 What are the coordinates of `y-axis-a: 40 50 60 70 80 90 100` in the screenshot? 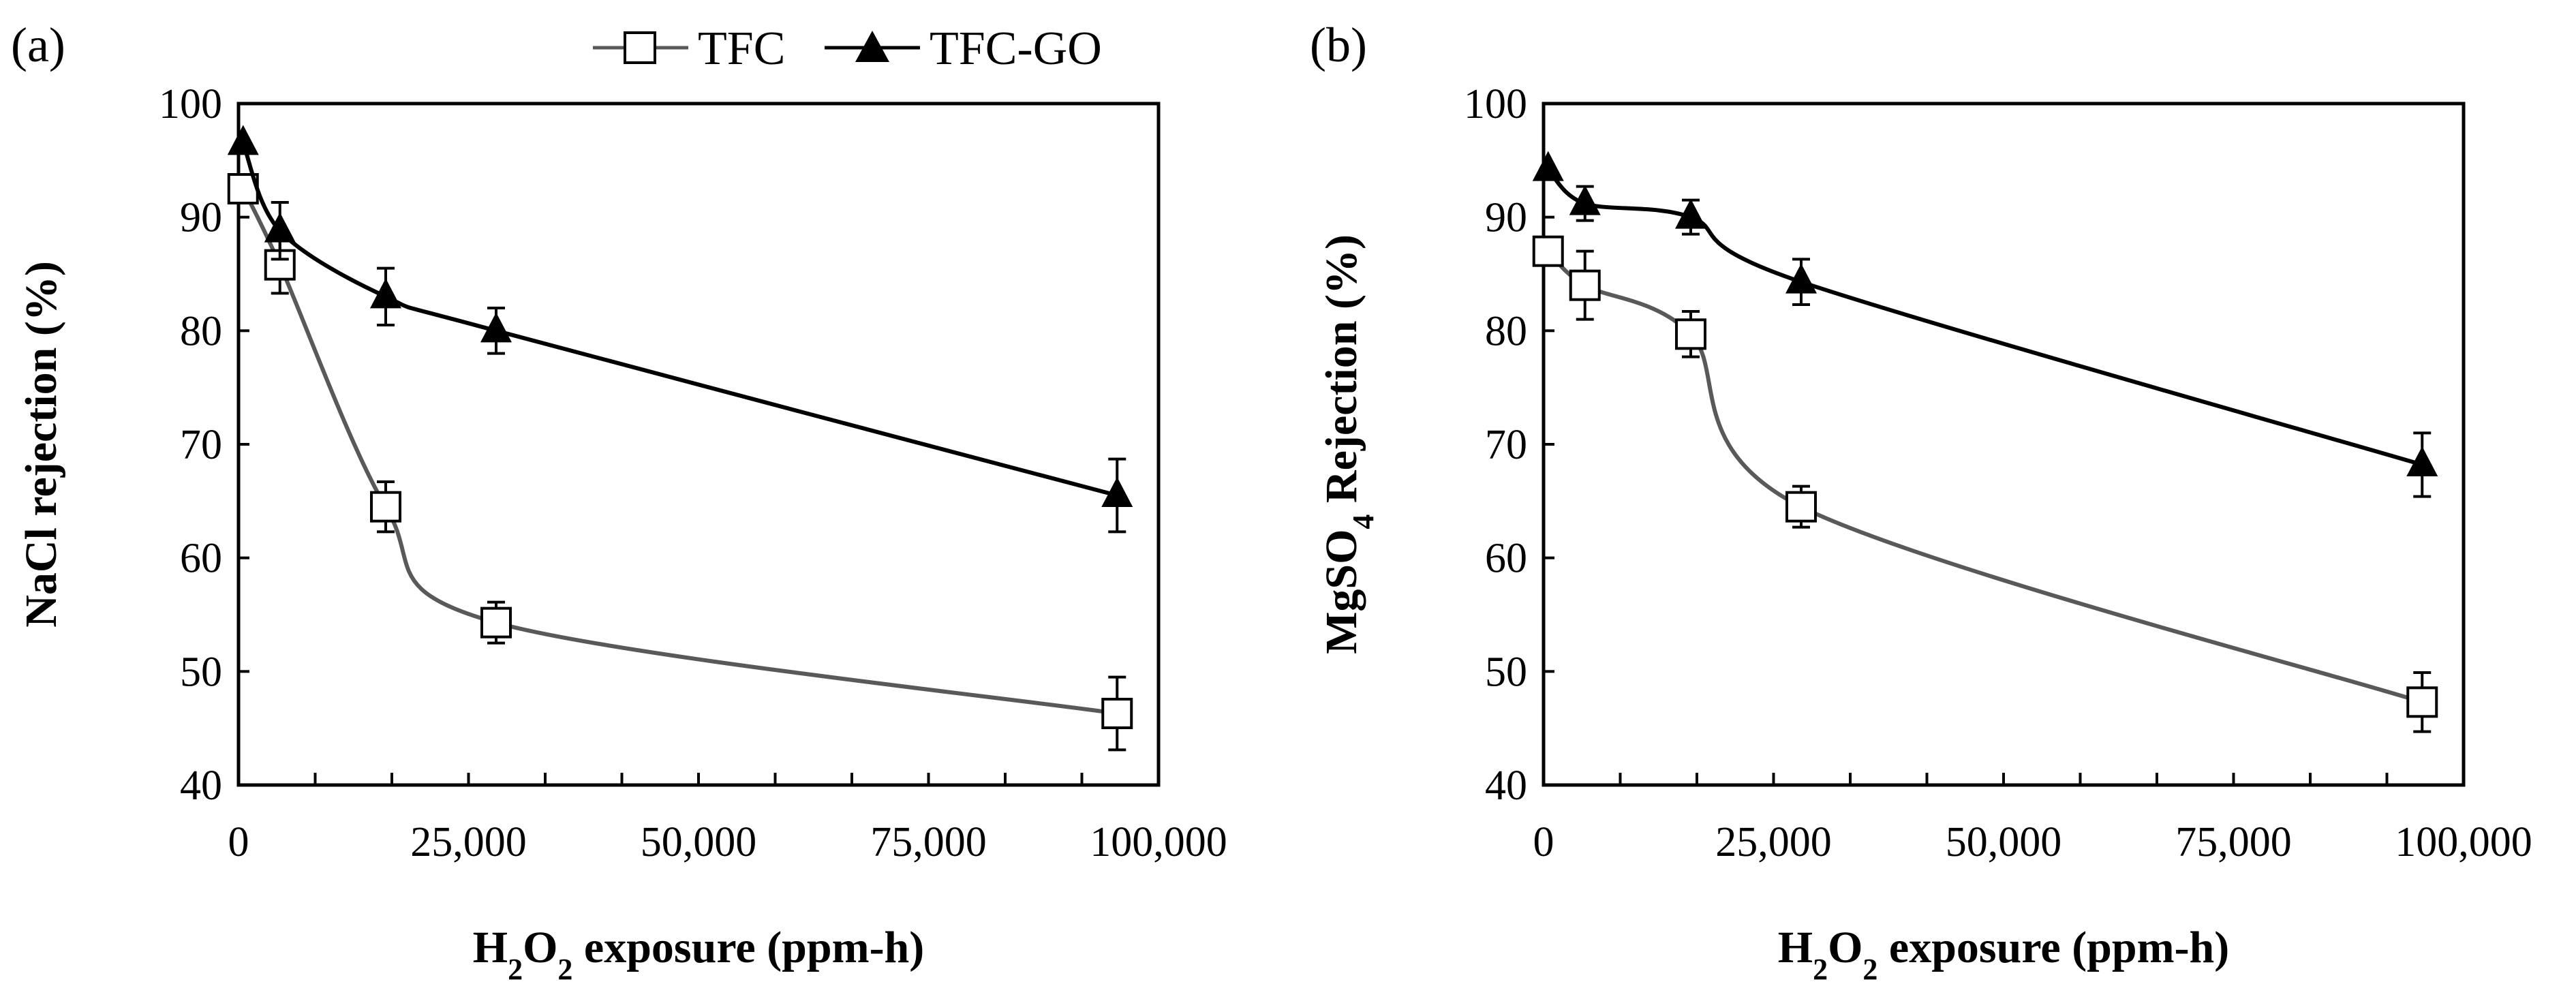 It's located at (204, 445).